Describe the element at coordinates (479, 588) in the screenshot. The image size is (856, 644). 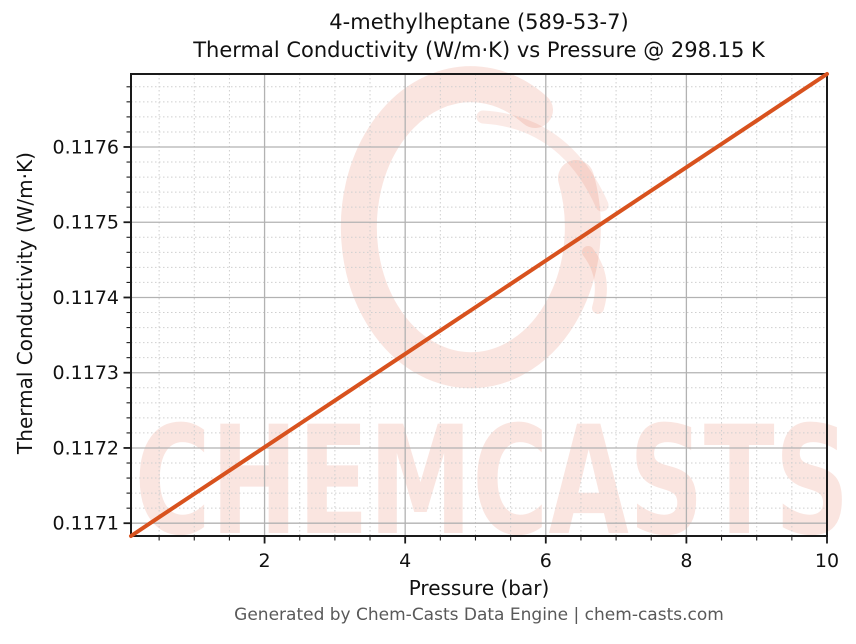
I see `x-axis-label: Pressure (bar)` at that location.